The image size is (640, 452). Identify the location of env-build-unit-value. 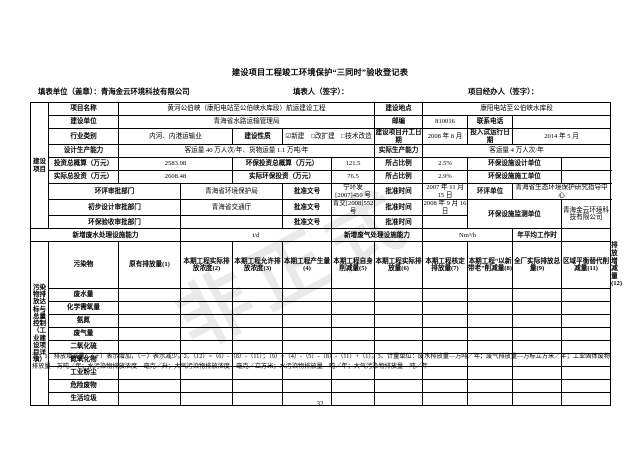
(586, 177).